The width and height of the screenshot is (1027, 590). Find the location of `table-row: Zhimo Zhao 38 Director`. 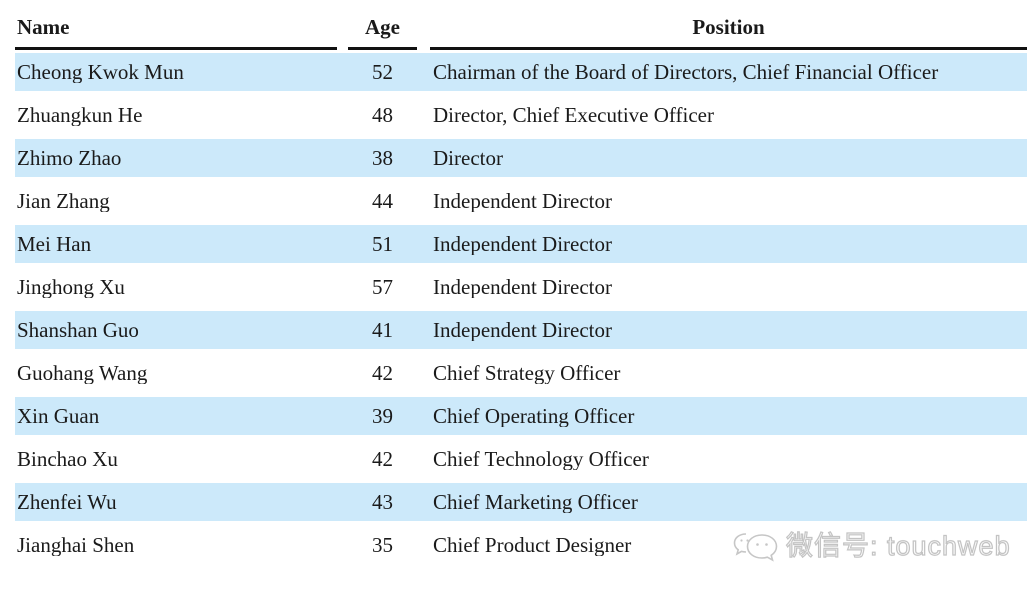

table-row: Zhimo Zhao 38 Director is located at coordinates (521, 158).